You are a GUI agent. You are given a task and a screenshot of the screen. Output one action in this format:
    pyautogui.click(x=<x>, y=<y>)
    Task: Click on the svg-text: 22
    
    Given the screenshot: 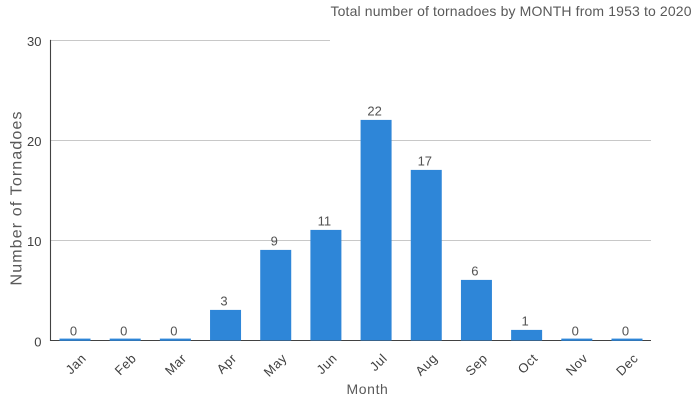 What is the action you would take?
    pyautogui.click(x=374, y=111)
    